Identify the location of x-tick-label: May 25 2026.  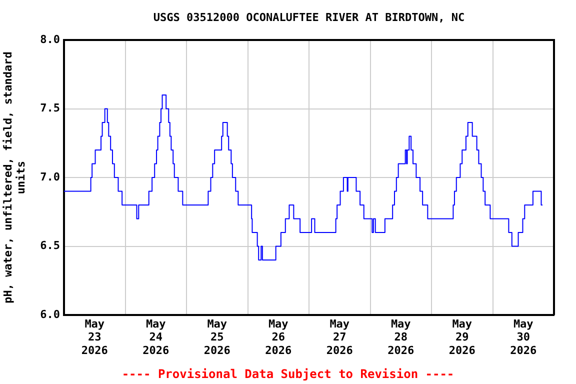
(217, 337).